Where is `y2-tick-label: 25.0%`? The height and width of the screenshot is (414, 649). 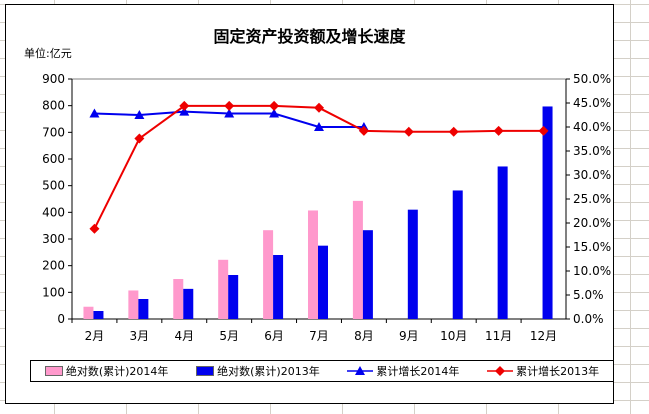
y2-tick-label: 25.0% is located at coordinates (592, 199).